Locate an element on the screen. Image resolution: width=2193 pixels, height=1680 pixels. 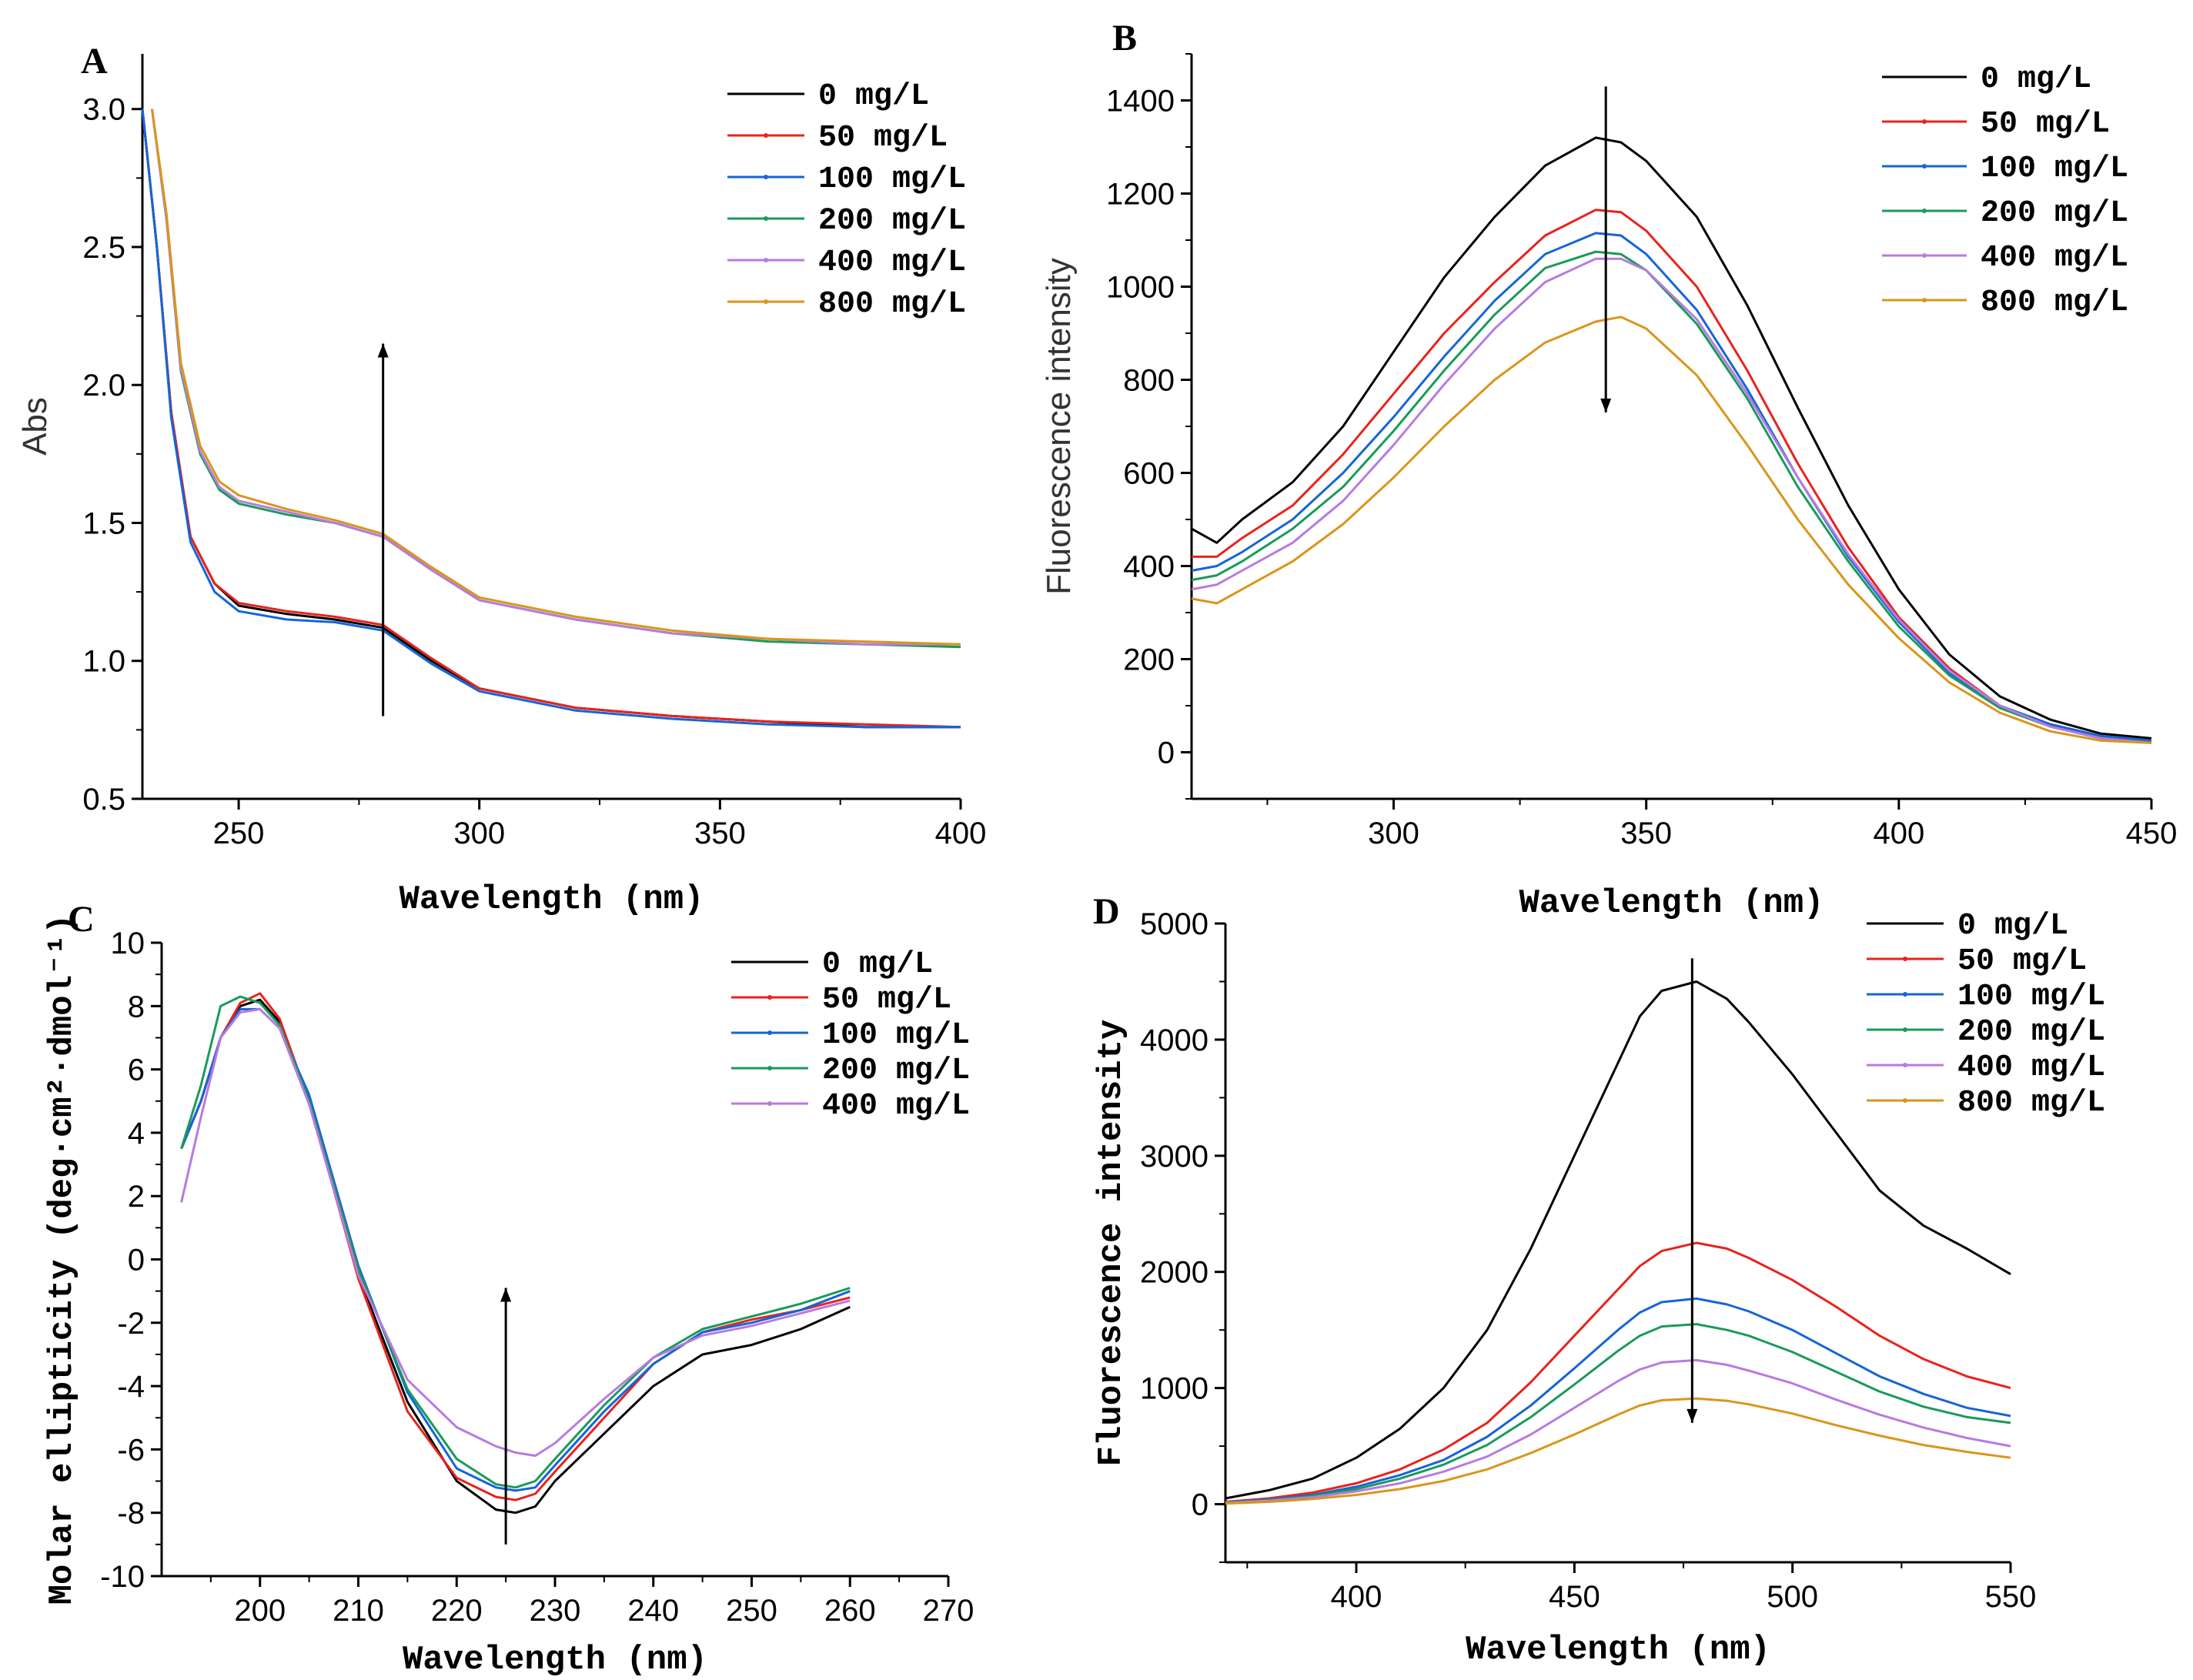
x-tick-label: 240 is located at coordinates (653, 1611).